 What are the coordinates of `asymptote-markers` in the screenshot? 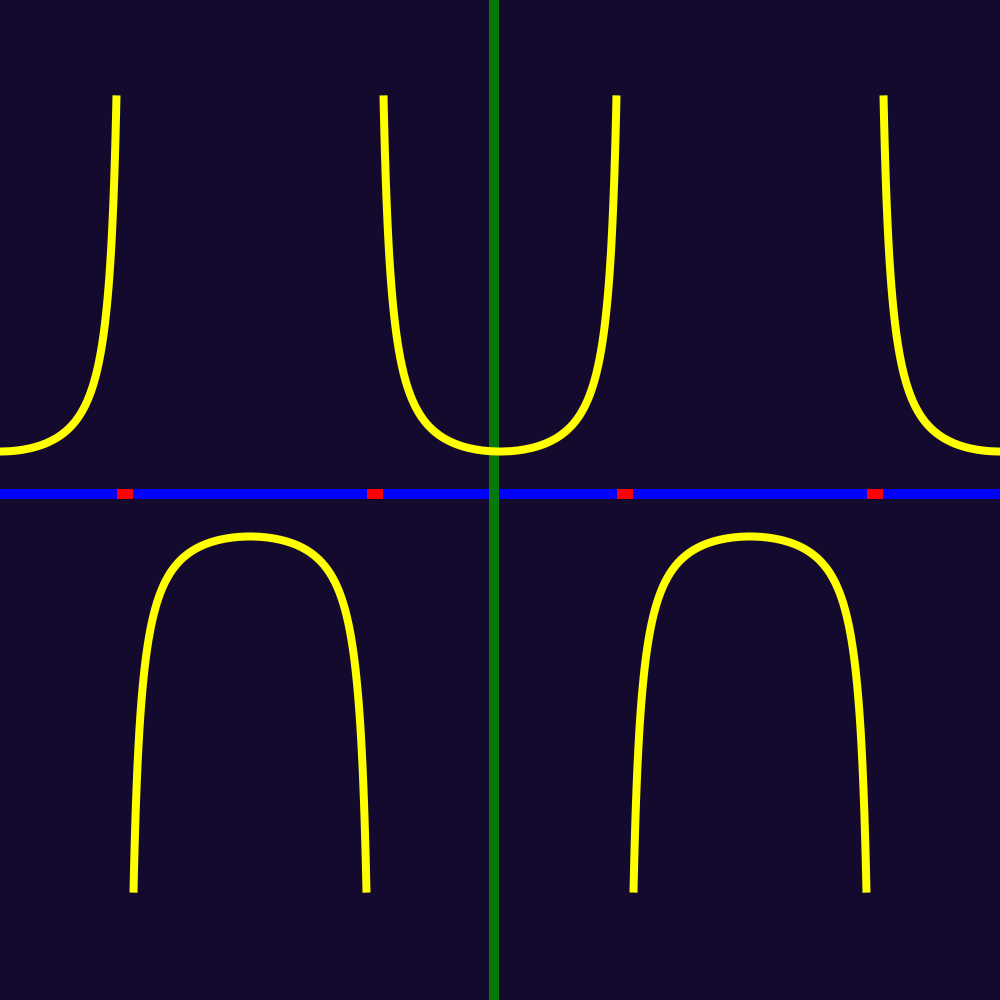 It's located at (500, 494).